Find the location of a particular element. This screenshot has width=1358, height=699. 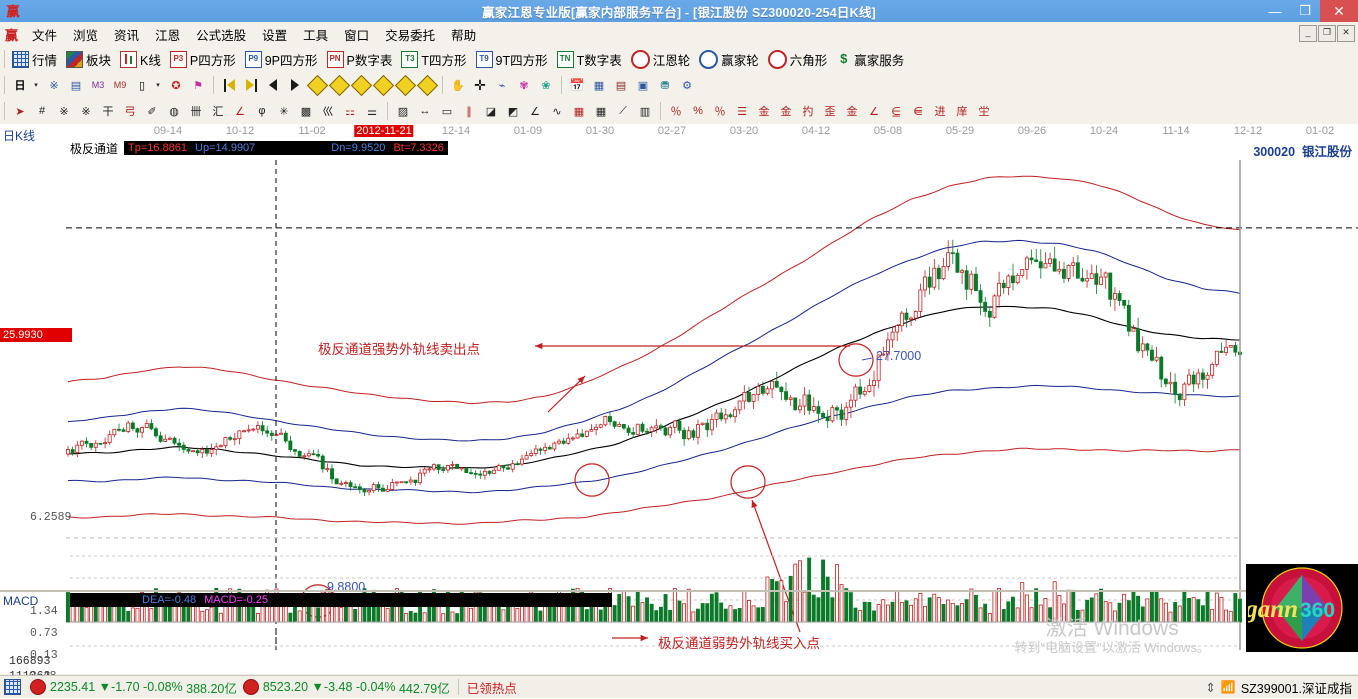

first-page-button is located at coordinates (229, 85).